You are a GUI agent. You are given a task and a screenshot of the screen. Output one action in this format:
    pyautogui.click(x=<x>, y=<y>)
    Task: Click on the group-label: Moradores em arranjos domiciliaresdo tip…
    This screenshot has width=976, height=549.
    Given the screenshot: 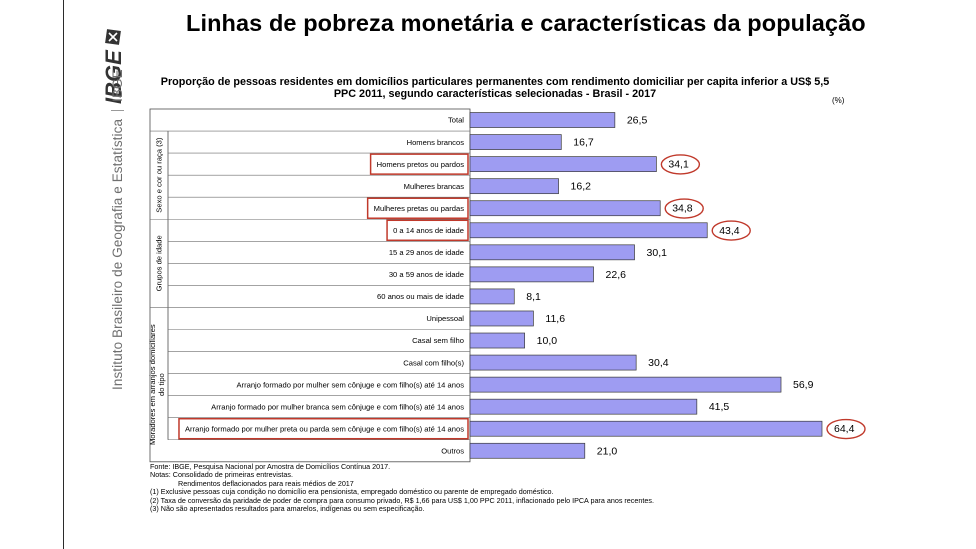 What is the action you would take?
    pyautogui.click(x=157, y=384)
    